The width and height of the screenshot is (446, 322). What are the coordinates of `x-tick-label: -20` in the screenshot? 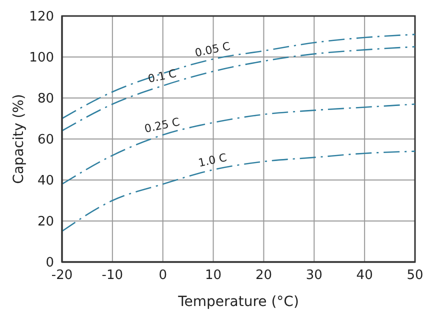 It's located at (62, 276).